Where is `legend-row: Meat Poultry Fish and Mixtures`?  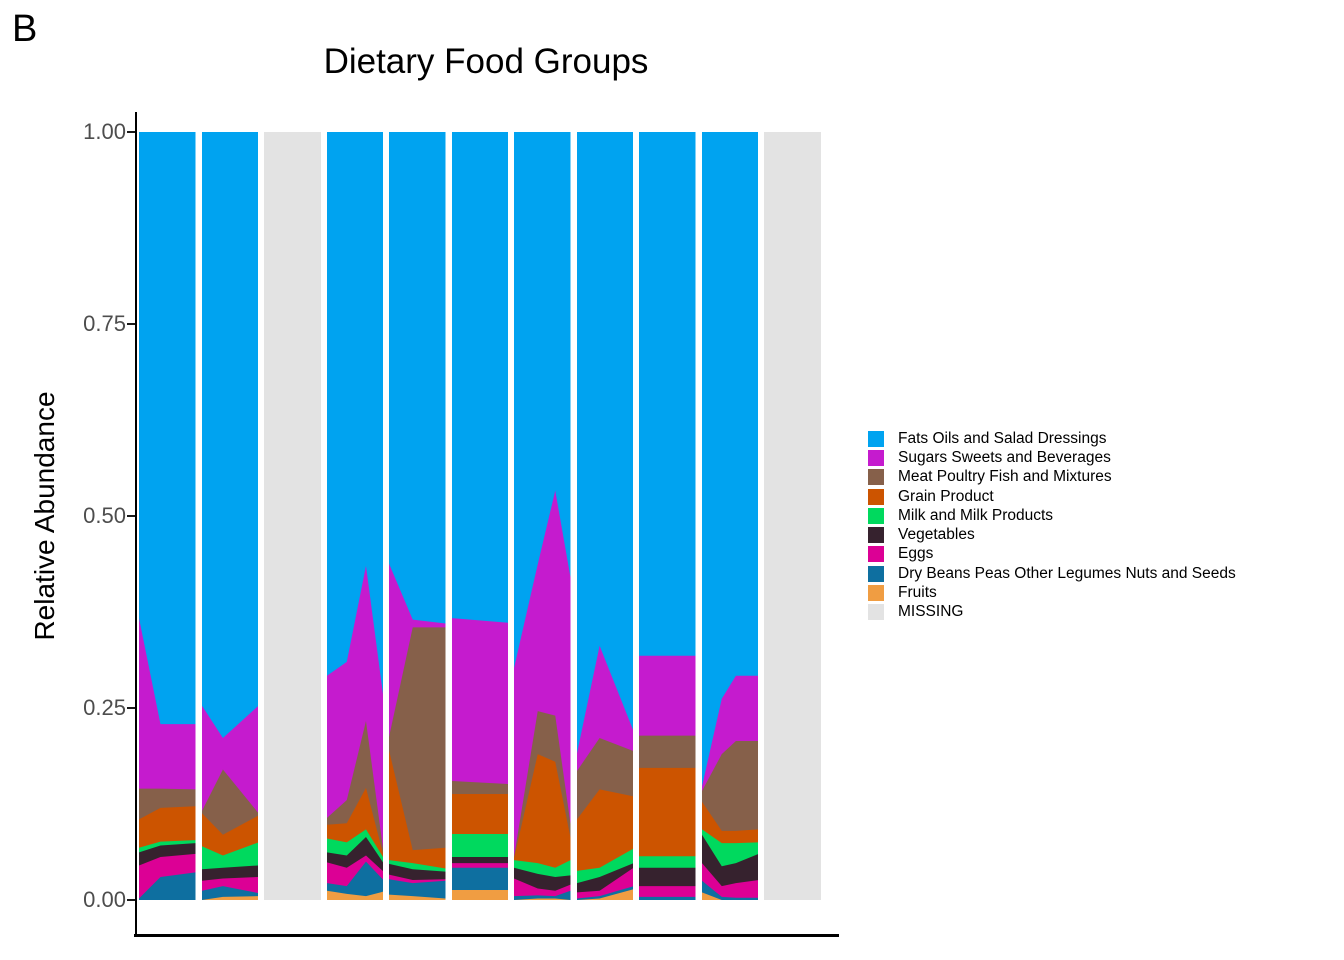 legend-row: Meat Poultry Fish and Mixtures is located at coordinates (1052, 477).